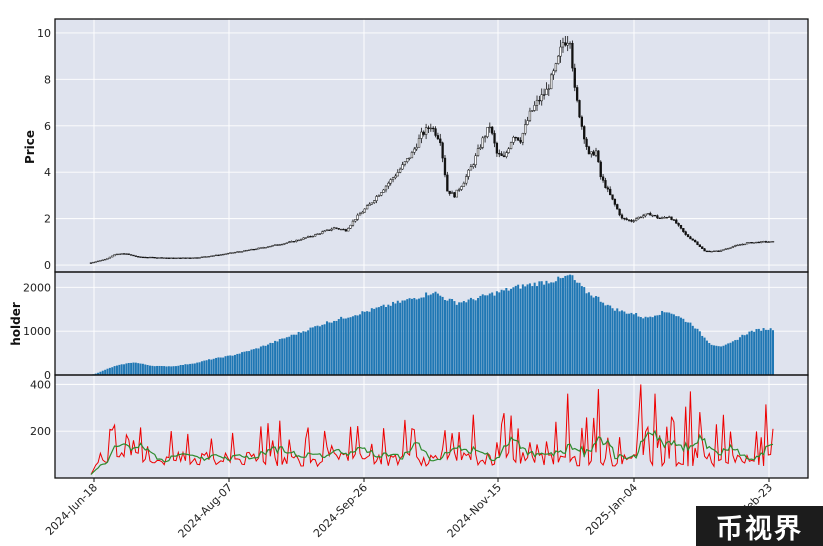 Image resolution: width=823 pixels, height=546 pixels. What do you see at coordinates (37, 287) in the screenshot?
I see `holder-tick-label: 2000` at bounding box center [37, 287].